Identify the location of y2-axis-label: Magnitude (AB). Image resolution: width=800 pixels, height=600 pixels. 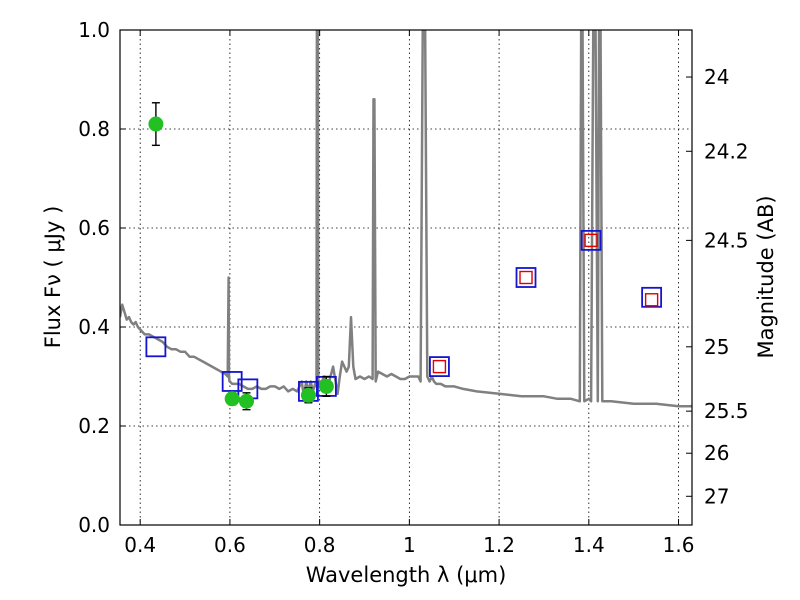
(766, 276).